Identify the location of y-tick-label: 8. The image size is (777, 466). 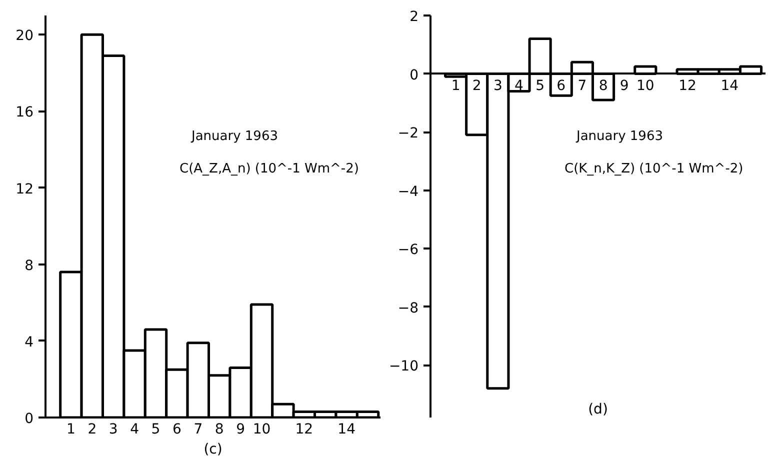
(29, 266).